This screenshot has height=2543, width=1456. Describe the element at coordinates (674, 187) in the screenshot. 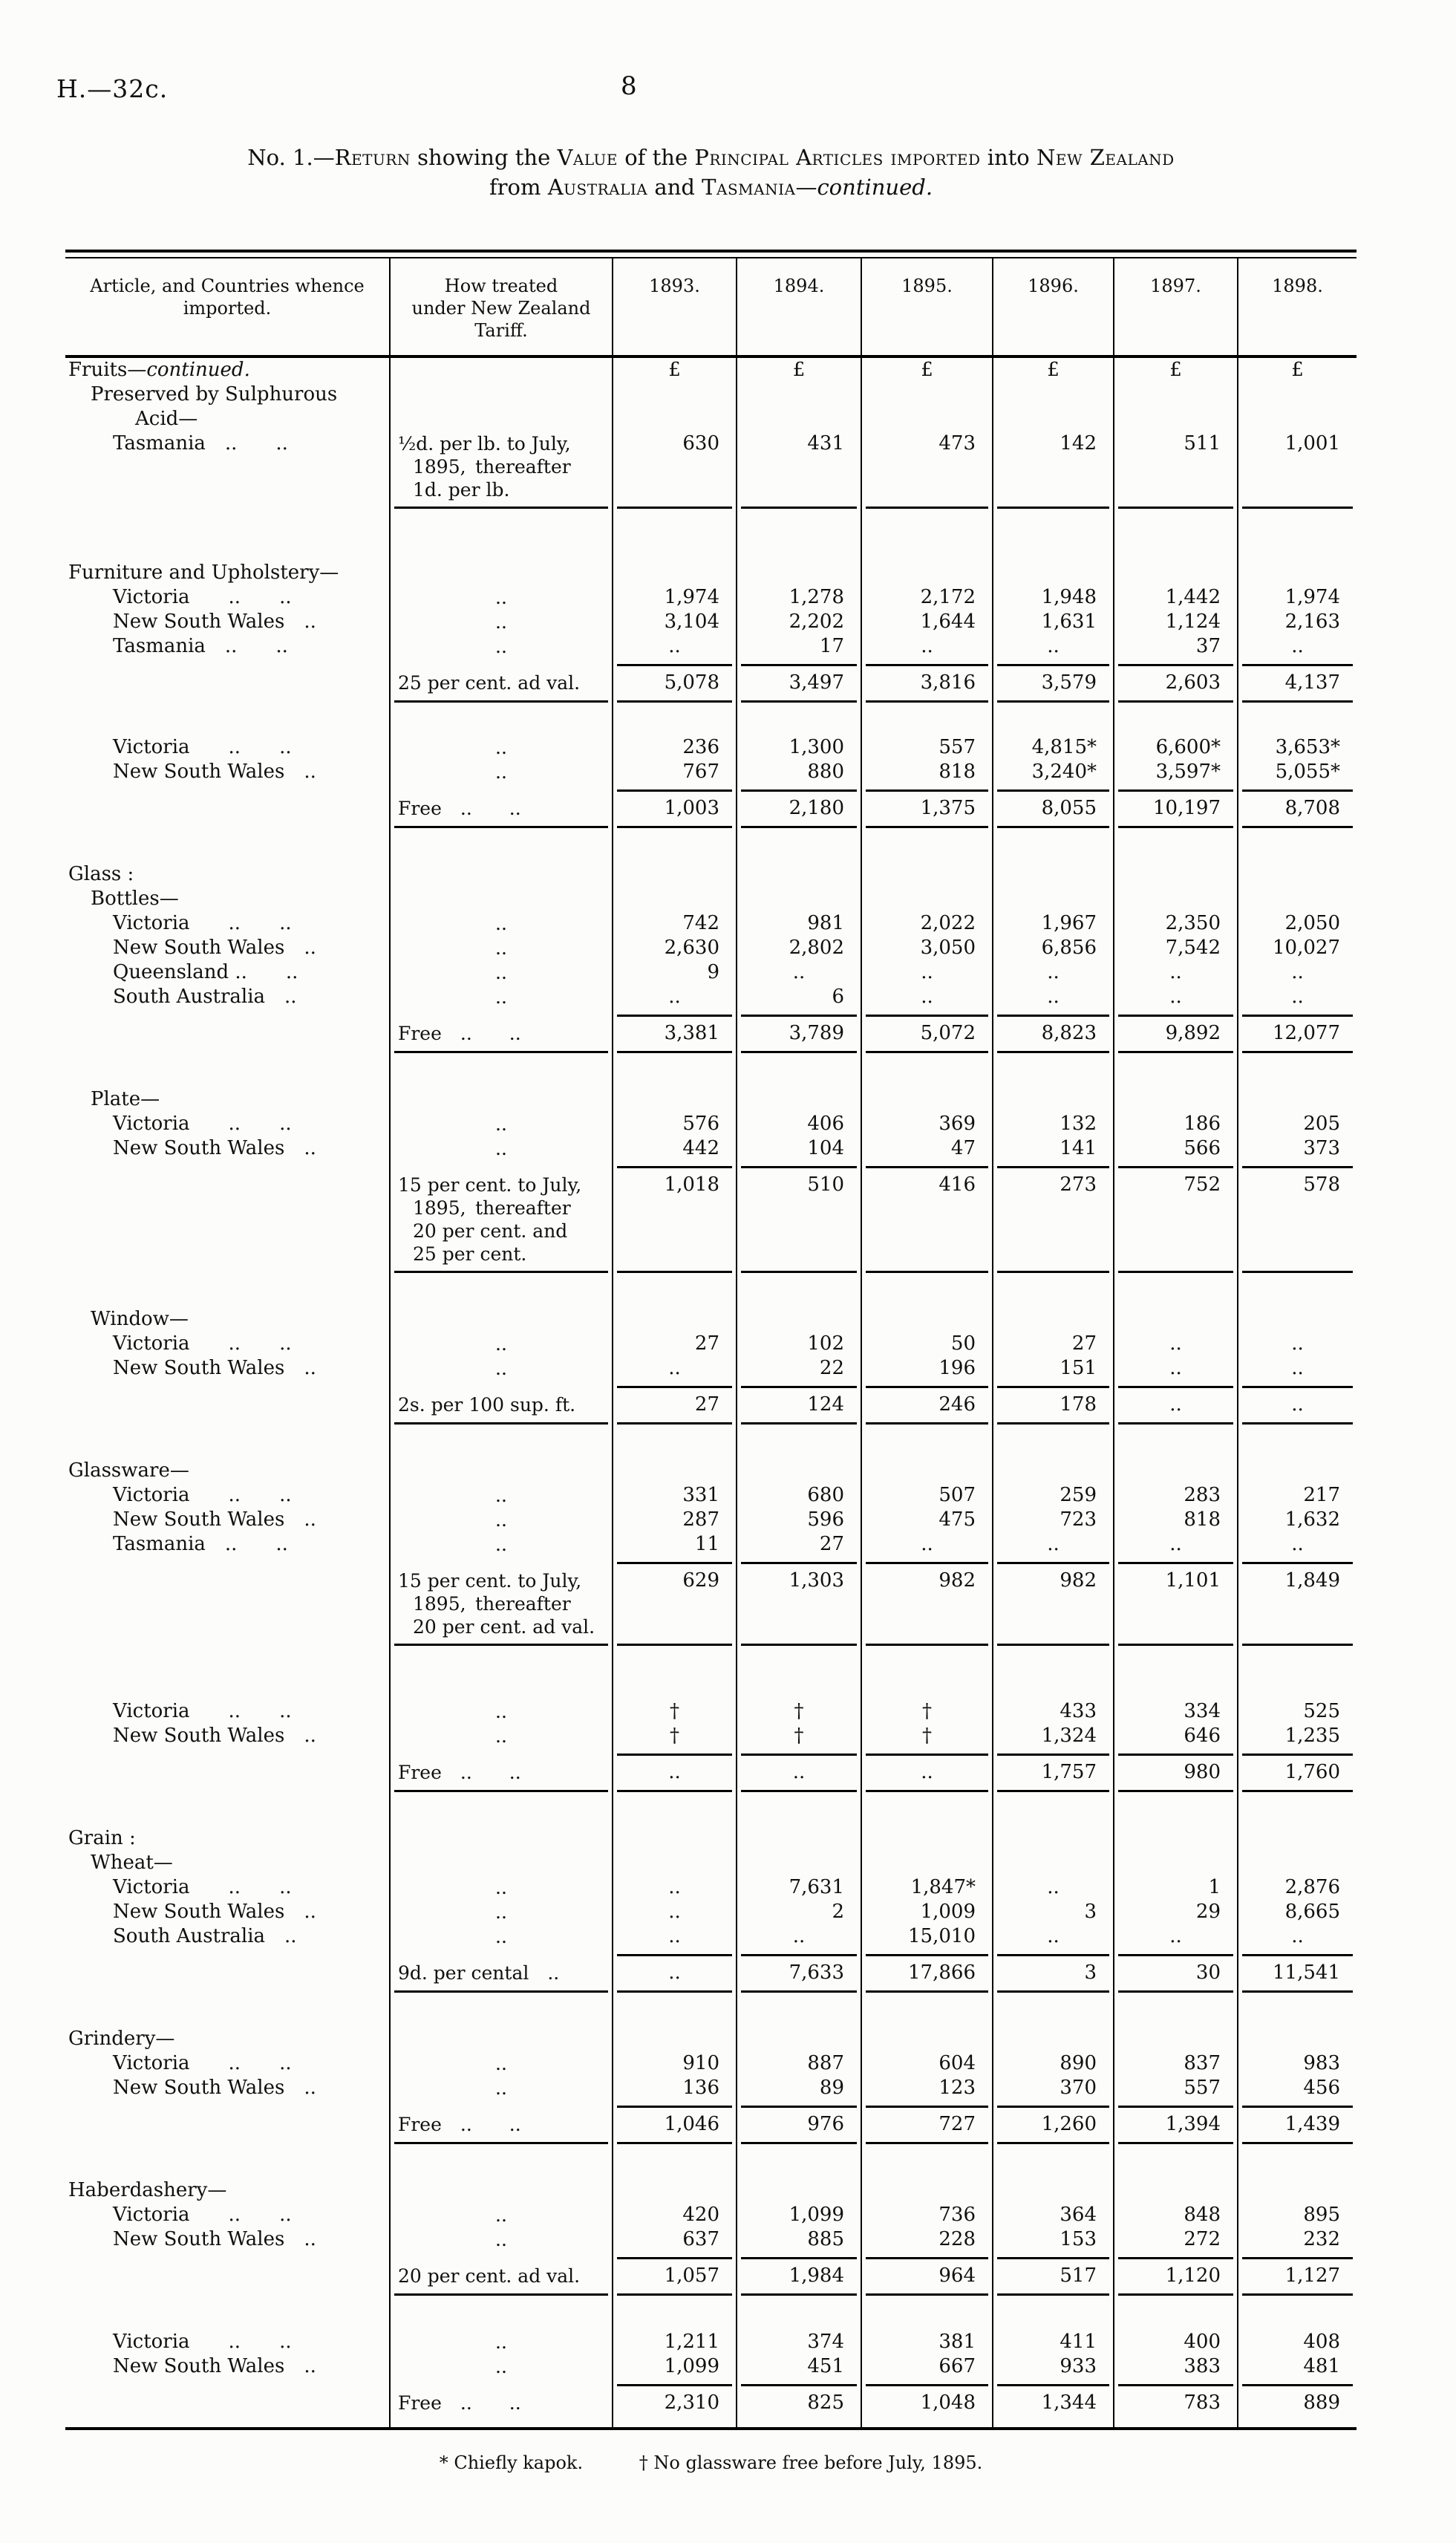

I see `title-segment: and` at that location.